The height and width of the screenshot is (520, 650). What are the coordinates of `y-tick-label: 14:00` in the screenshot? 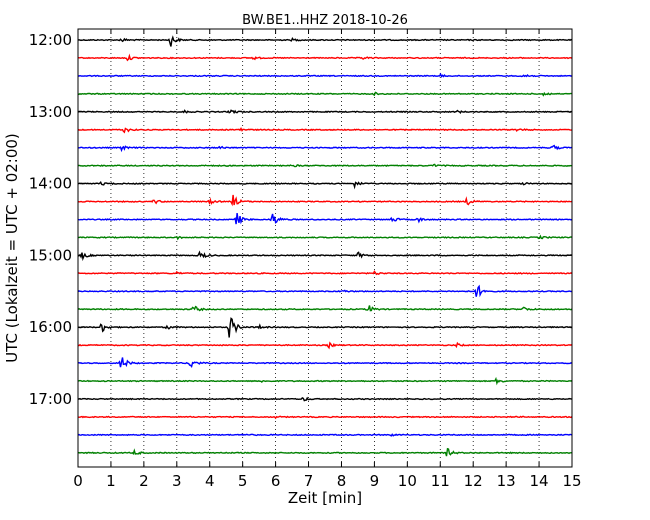 It's located at (50, 184).